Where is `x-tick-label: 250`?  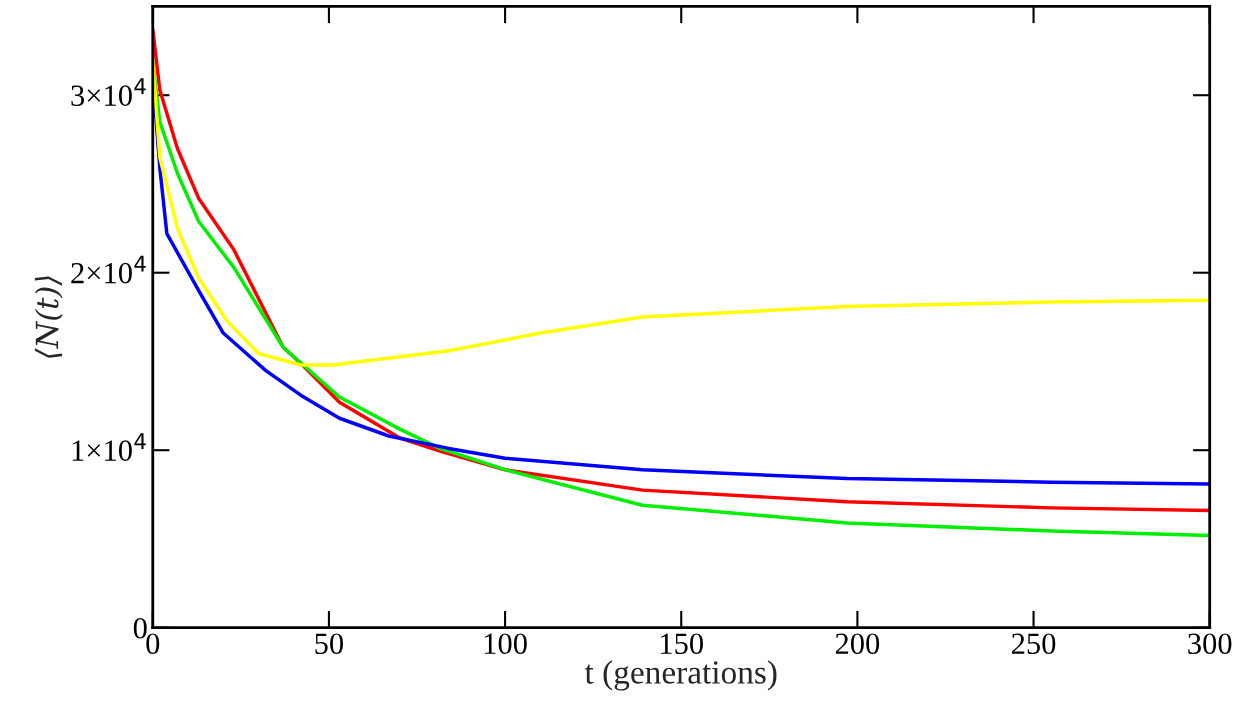 x-tick-label: 250 is located at coordinates (1033, 644).